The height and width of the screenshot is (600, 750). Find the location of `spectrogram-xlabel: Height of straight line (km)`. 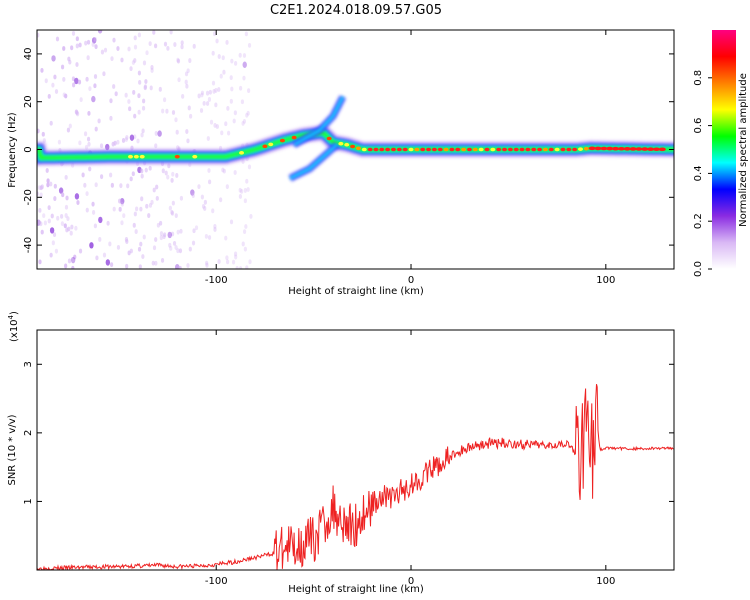

spectrogram-xlabel: Height of straight line (km) is located at coordinates (356, 291).